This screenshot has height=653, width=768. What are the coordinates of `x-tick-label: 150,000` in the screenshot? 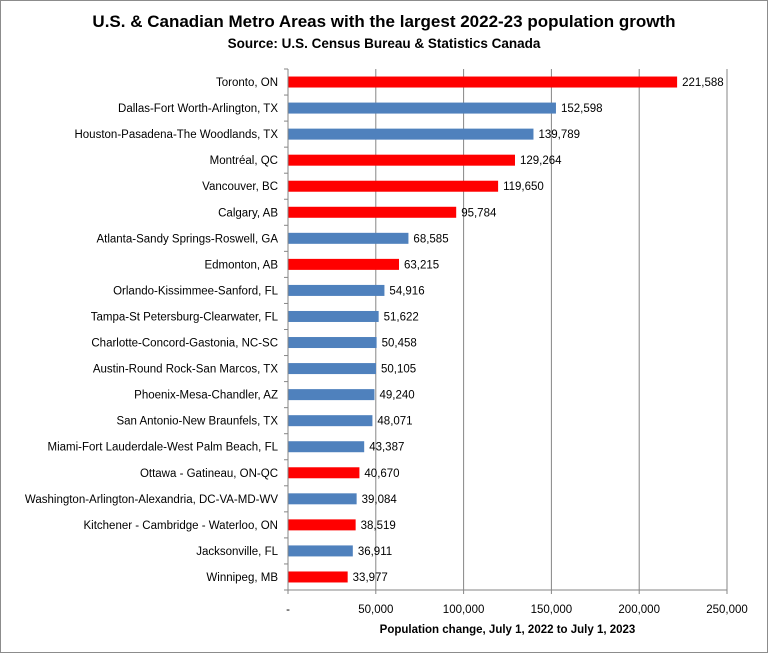 It's located at (552, 610).